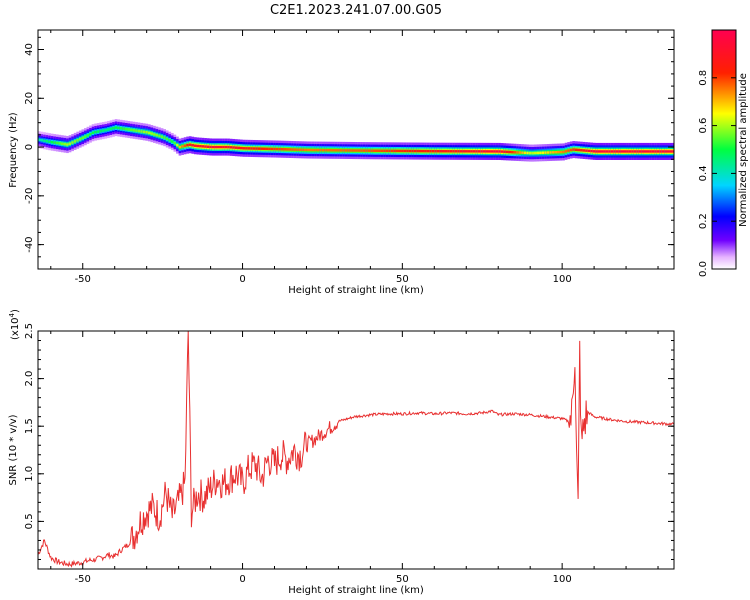 This screenshot has width=750, height=600. Describe the element at coordinates (703, 221) in the screenshot. I see `colorbar-tick-label: 0.2` at that location.